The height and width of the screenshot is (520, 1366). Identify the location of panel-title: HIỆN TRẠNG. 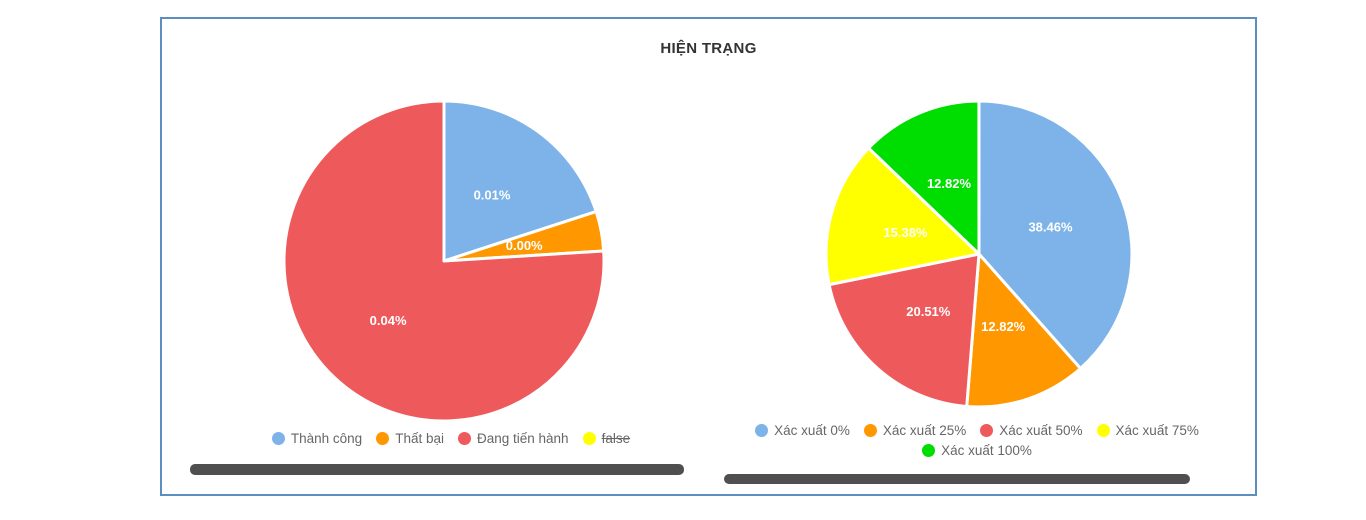
(708, 48).